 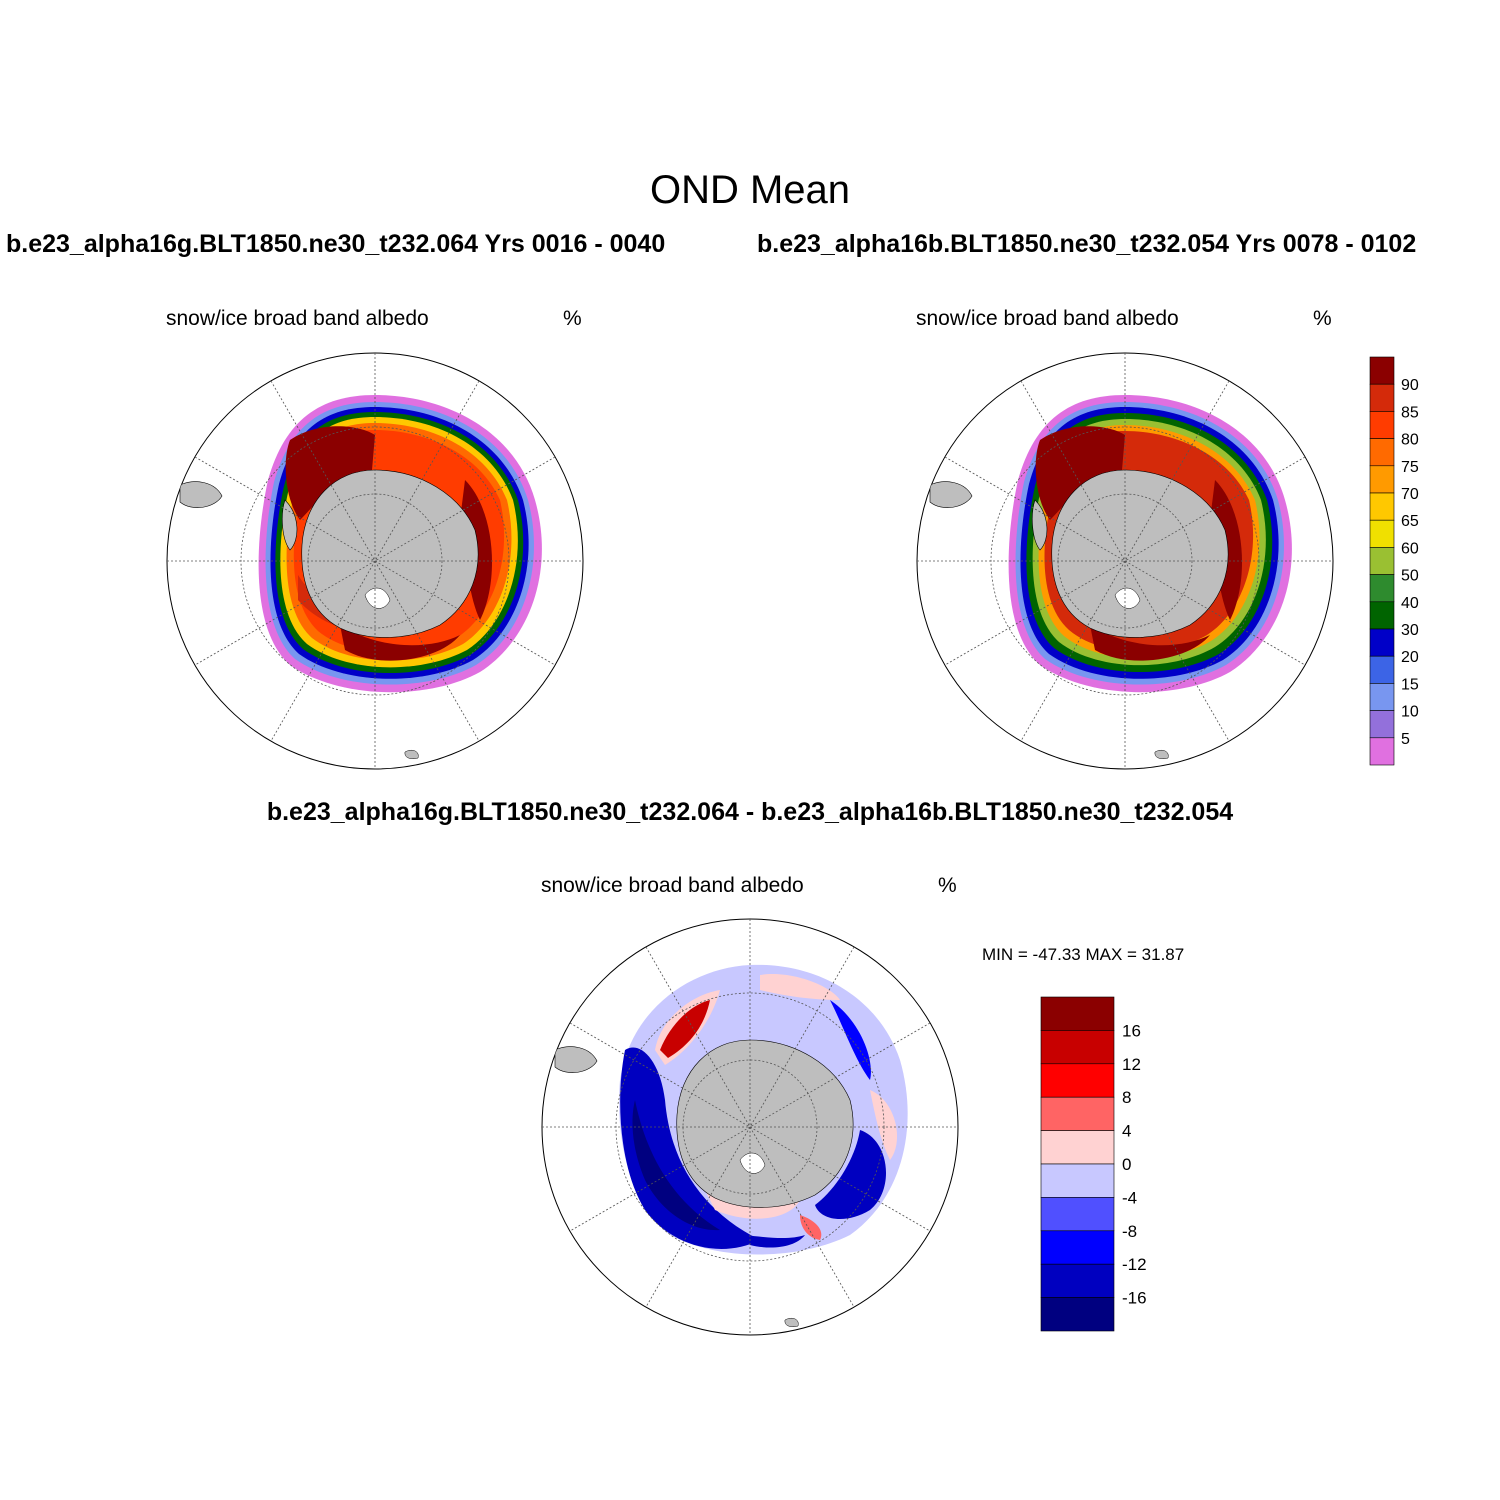 What do you see at coordinates (297, 318) in the screenshot?
I see `panel-1-variable: snow/ice broad band albedo` at bounding box center [297, 318].